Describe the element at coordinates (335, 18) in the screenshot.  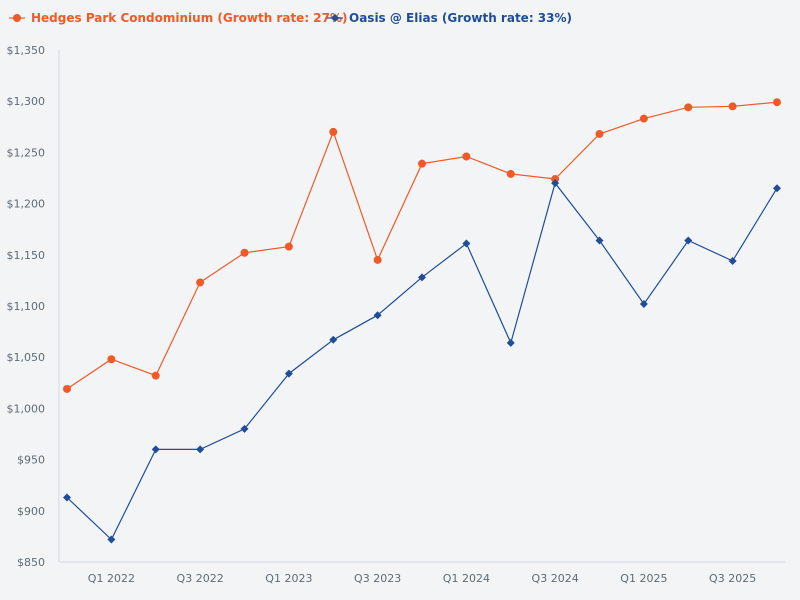
I see `legend-diamond-marker-icon` at that location.